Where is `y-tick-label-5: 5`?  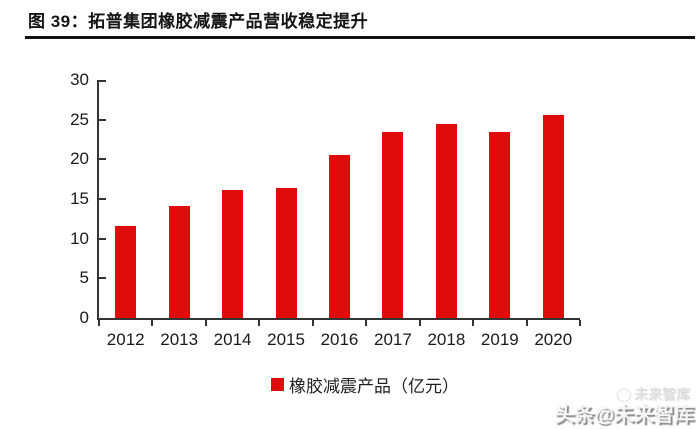
y-tick-label-5: 5 is located at coordinates (84, 278).